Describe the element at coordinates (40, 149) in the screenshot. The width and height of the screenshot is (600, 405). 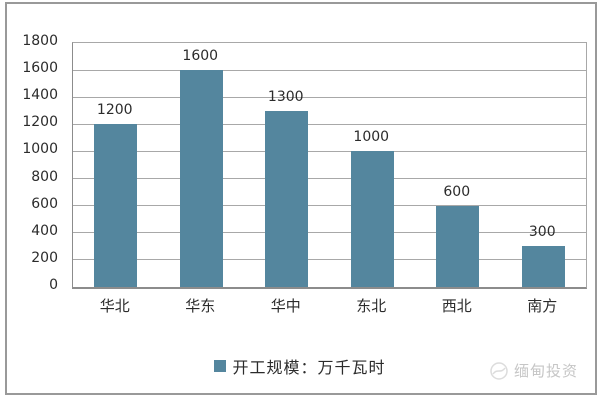
I see `y-tick-label: 1000` at that location.